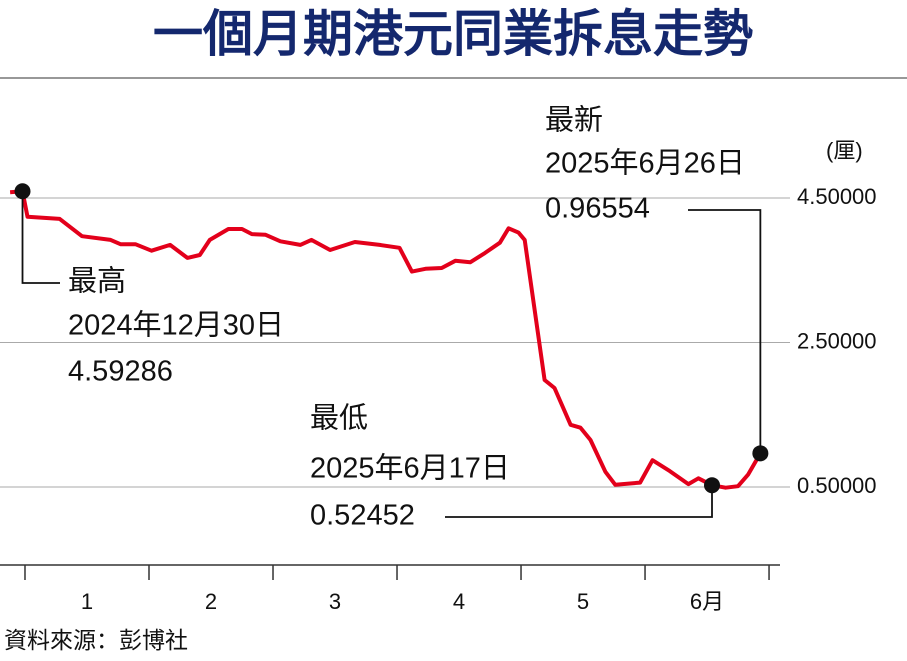 The height and width of the screenshot is (661, 907). I want to click on annotation-label: 最高, so click(97, 281).